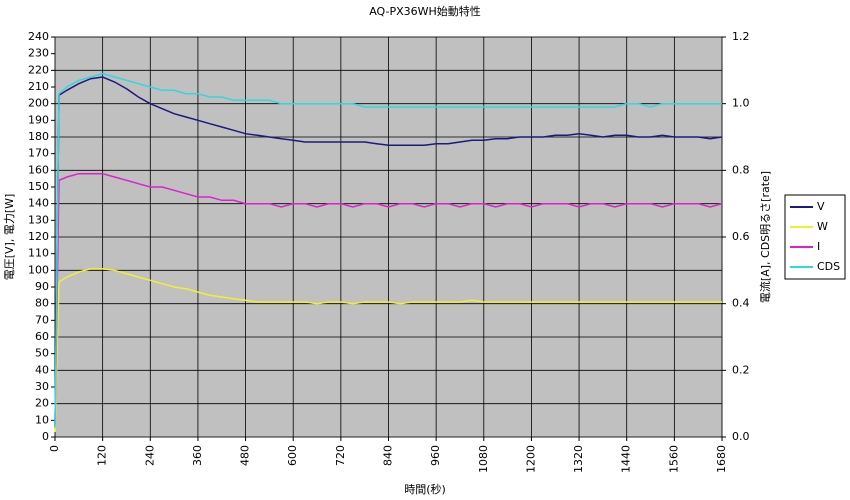 The width and height of the screenshot is (850, 500). Describe the element at coordinates (721, 459) in the screenshot. I see `x-tick-label: 1680` at that location.